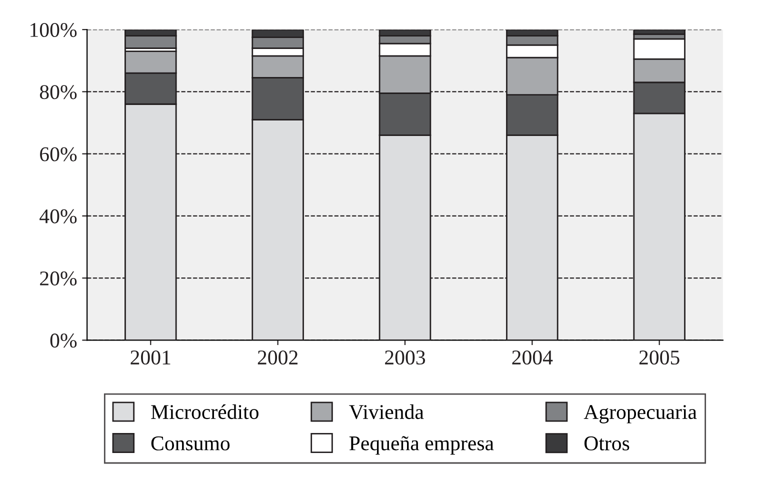  What do you see at coordinates (58, 92) in the screenshot?
I see `y-tick-label: 80%` at bounding box center [58, 92].